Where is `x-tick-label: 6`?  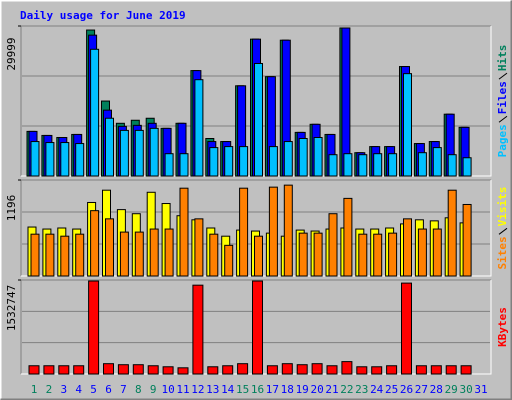 x-tick-label: 6 is located at coordinates (108, 389).